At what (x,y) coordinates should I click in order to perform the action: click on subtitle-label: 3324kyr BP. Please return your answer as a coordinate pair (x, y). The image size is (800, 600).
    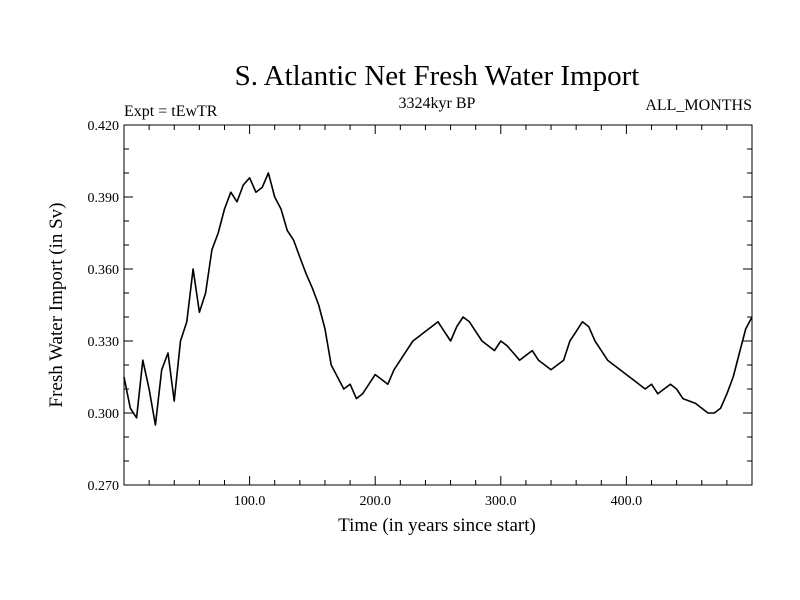
    Looking at the image, I should click on (437, 103).